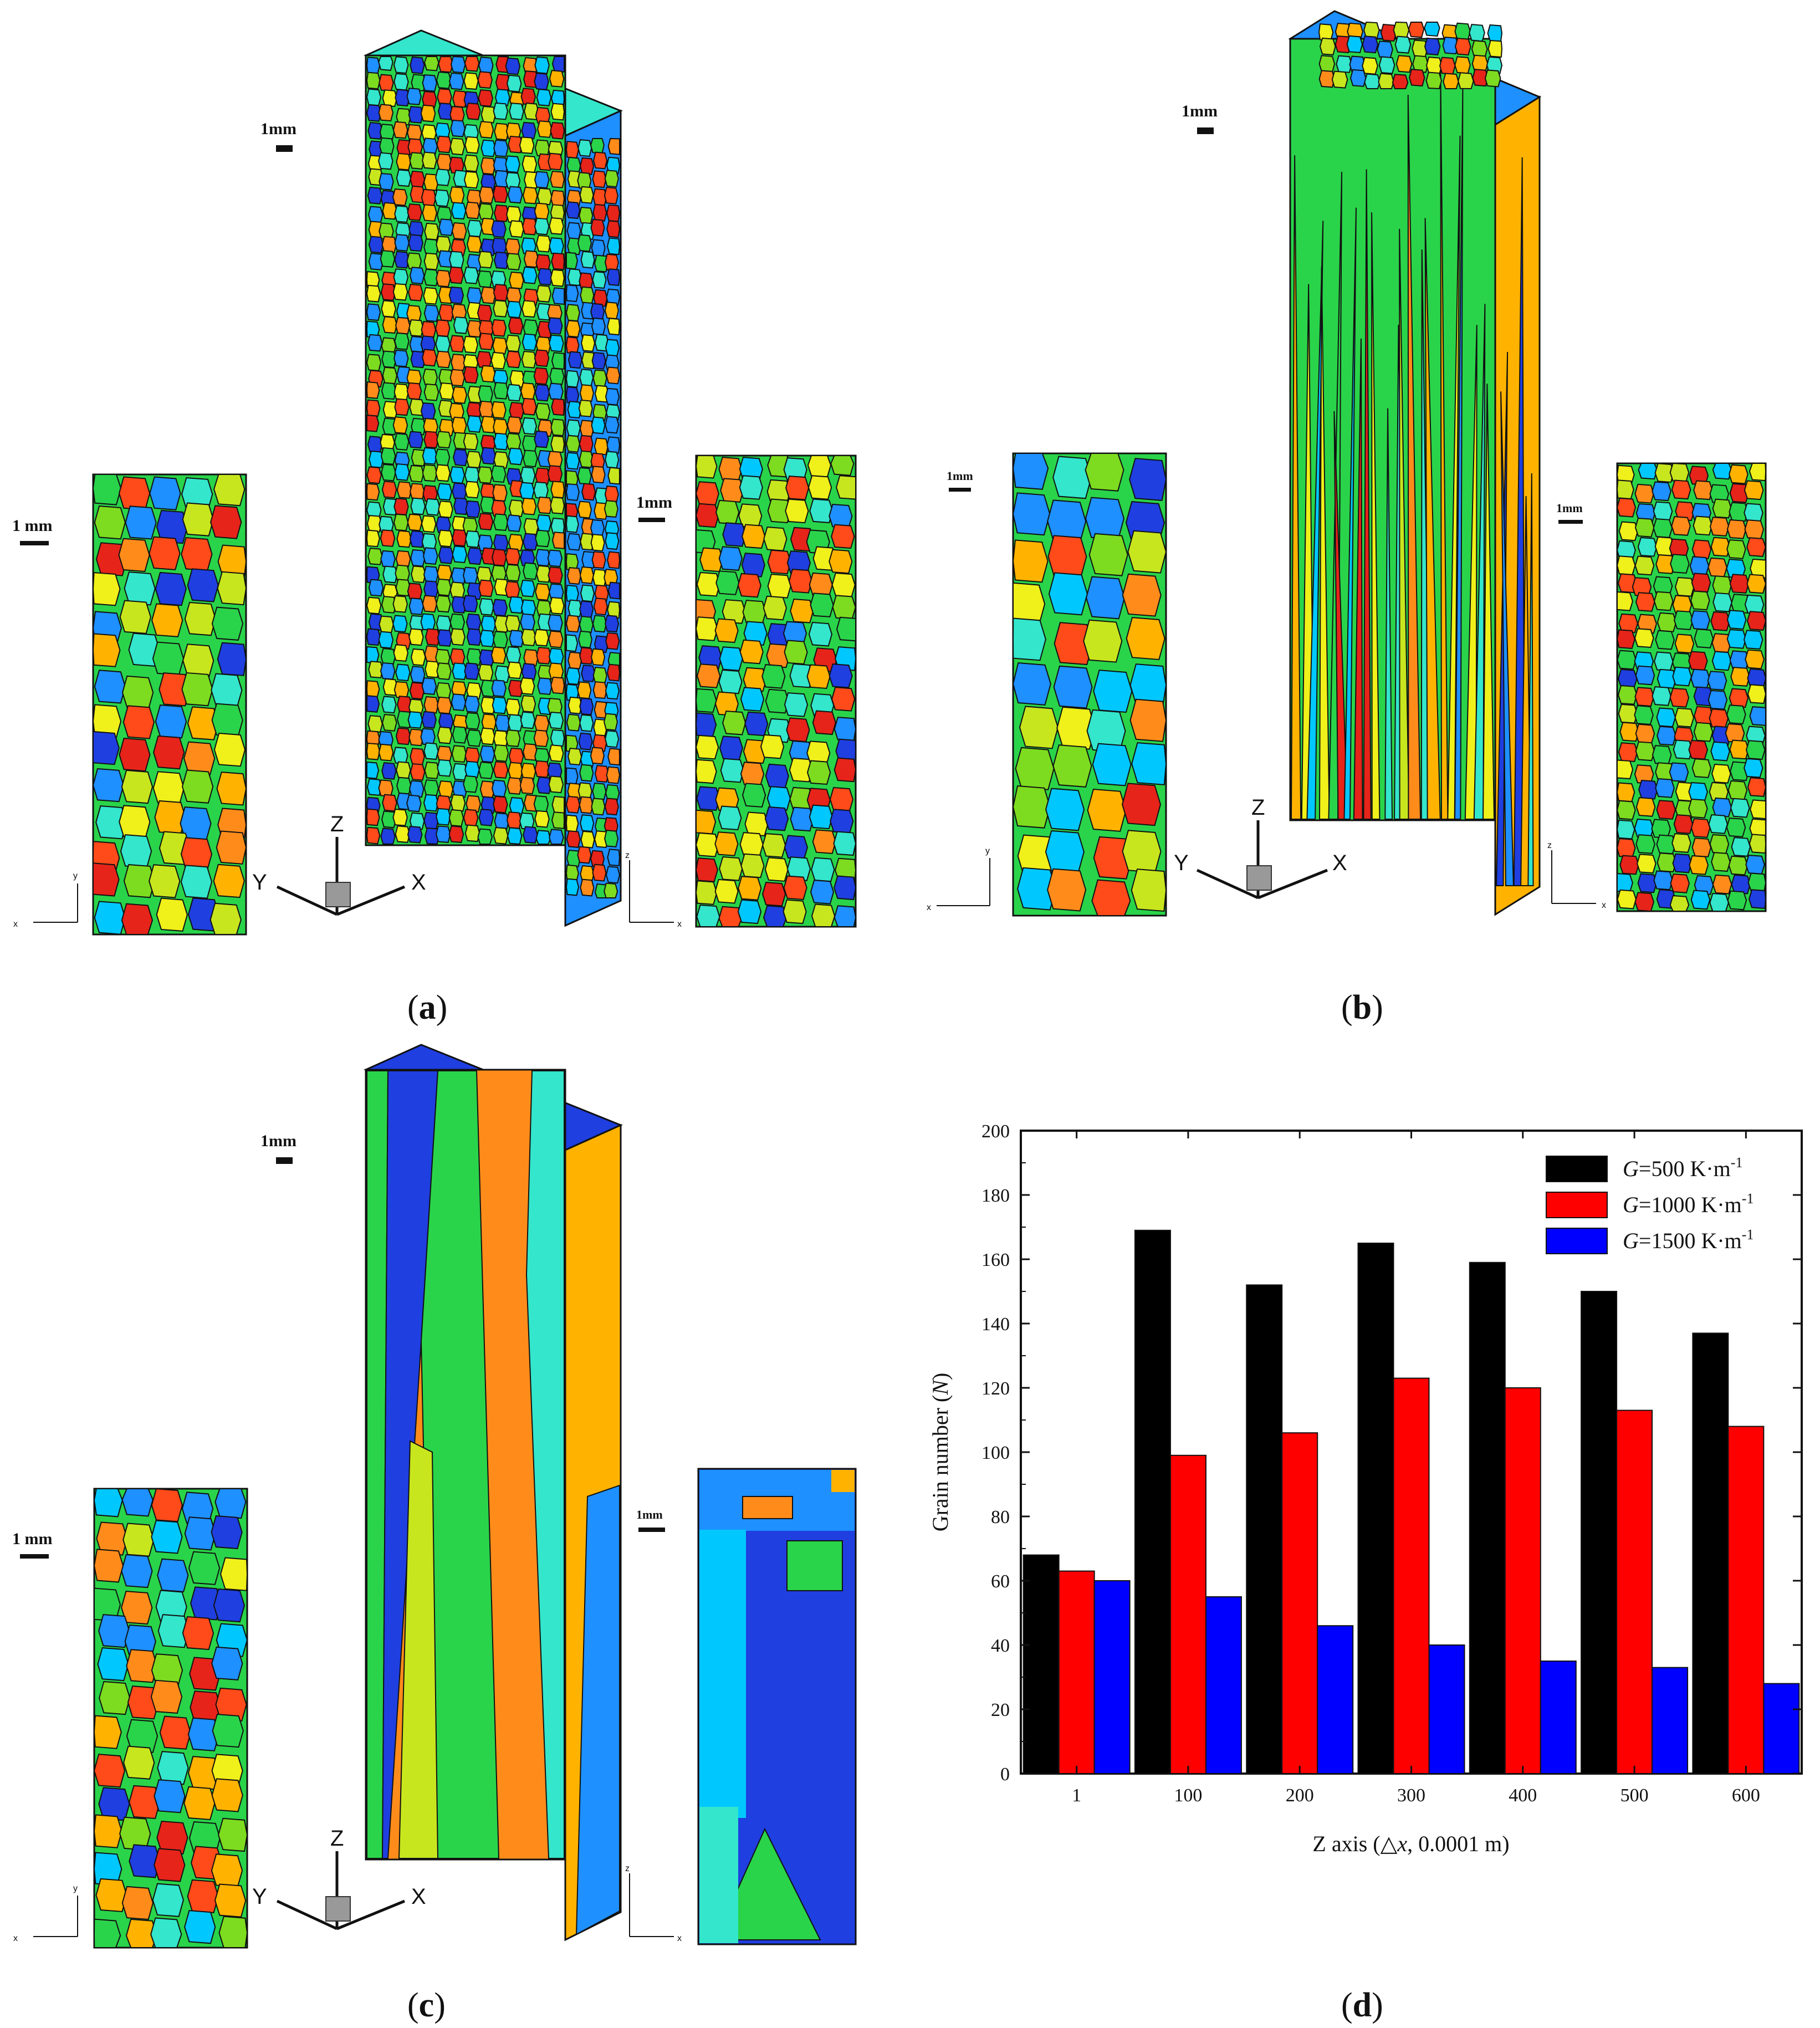 This screenshot has width=1820, height=2028. What do you see at coordinates (259, 1896) in the screenshot?
I see `axis-label-y: Y` at bounding box center [259, 1896].